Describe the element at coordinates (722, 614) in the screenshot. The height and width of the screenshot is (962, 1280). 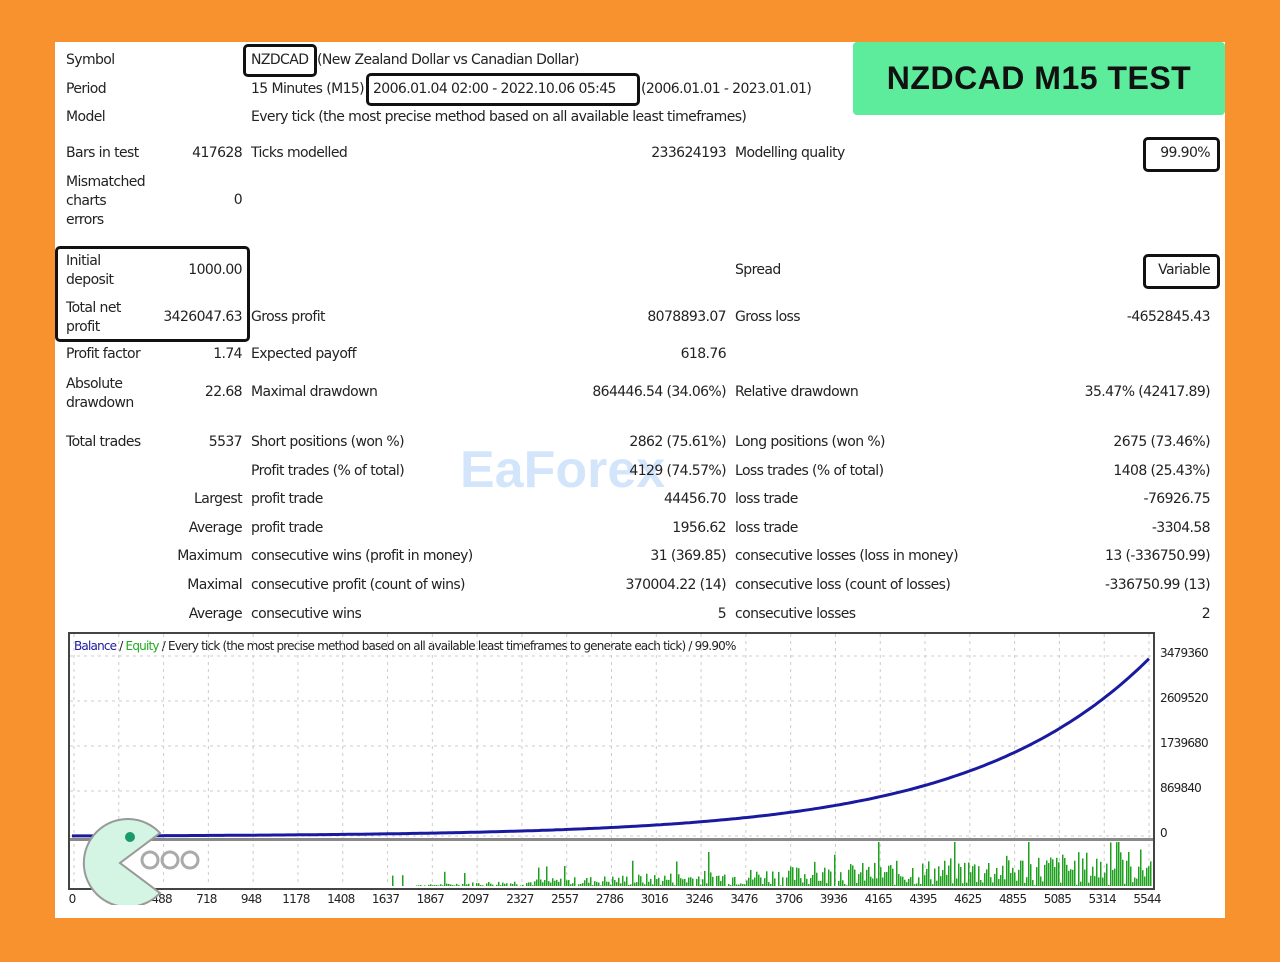
I see `stat-avg-wins: 5` at that location.